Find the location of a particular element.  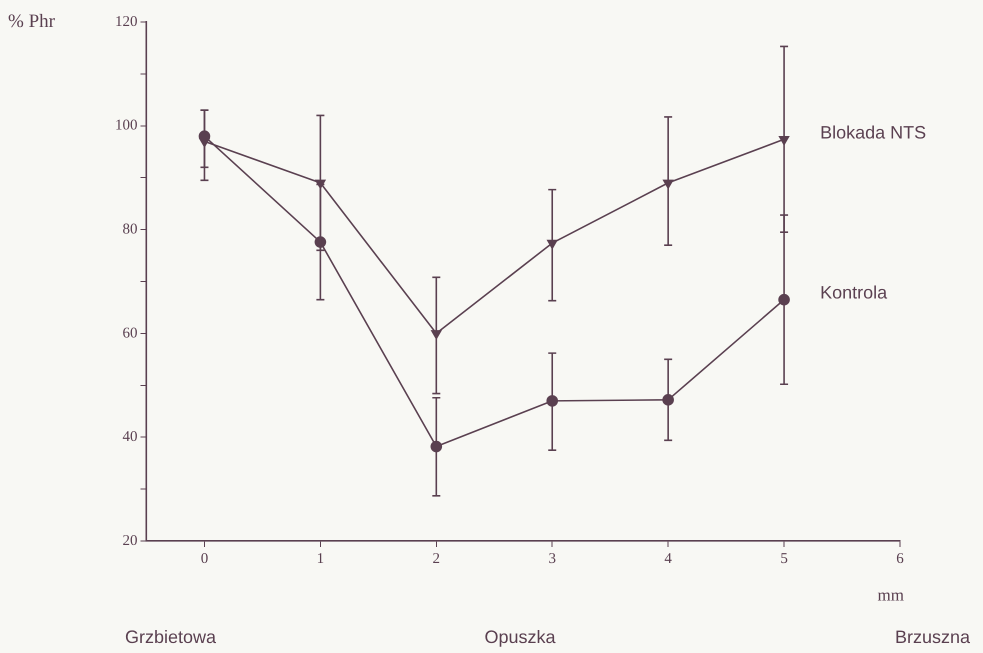

y-tick-label: 100 is located at coordinates (126, 126).